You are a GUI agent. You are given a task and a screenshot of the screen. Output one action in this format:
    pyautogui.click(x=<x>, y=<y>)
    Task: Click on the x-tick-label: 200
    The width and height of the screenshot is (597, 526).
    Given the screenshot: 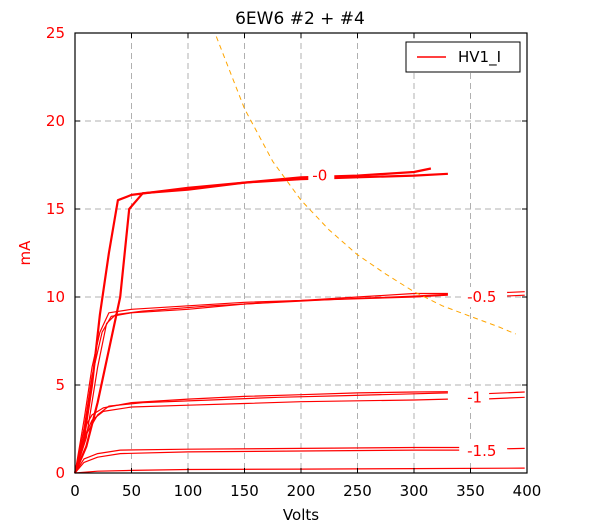 What is the action you would take?
    pyautogui.click(x=301, y=491)
    